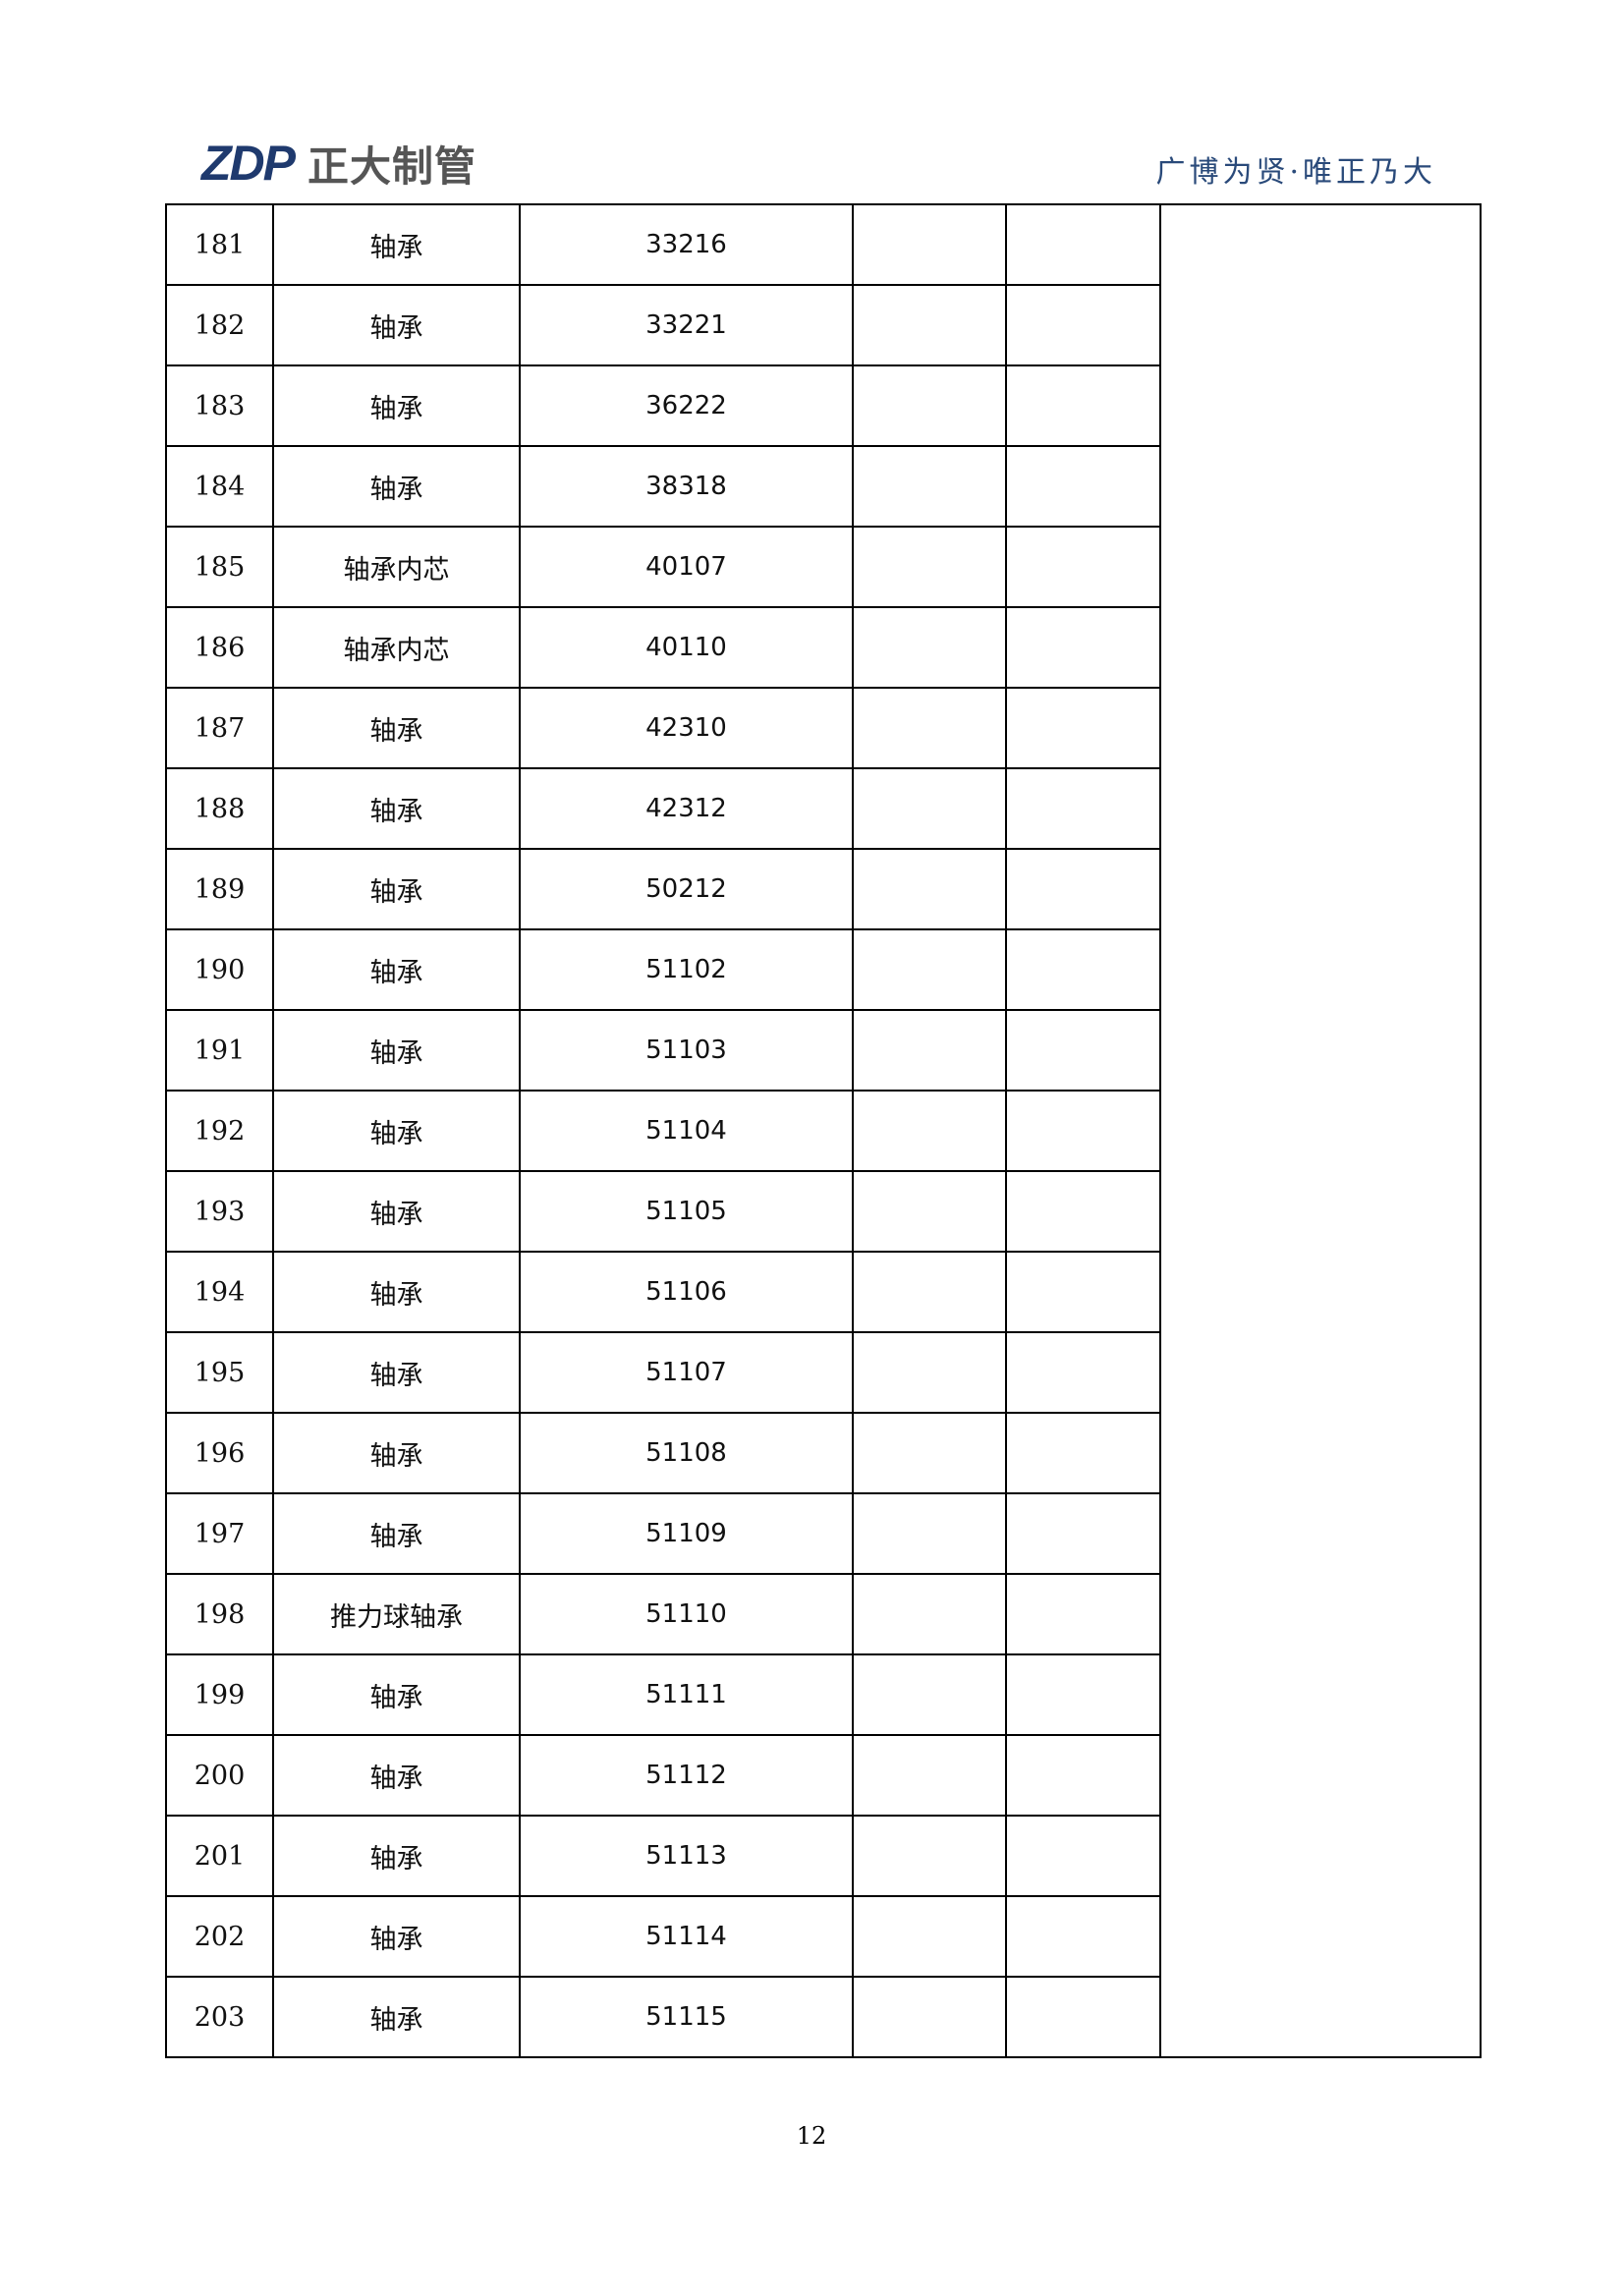 This screenshot has height=2296, width=1623. Describe the element at coordinates (686, 567) in the screenshot. I see `model-cell: 40107` at that location.